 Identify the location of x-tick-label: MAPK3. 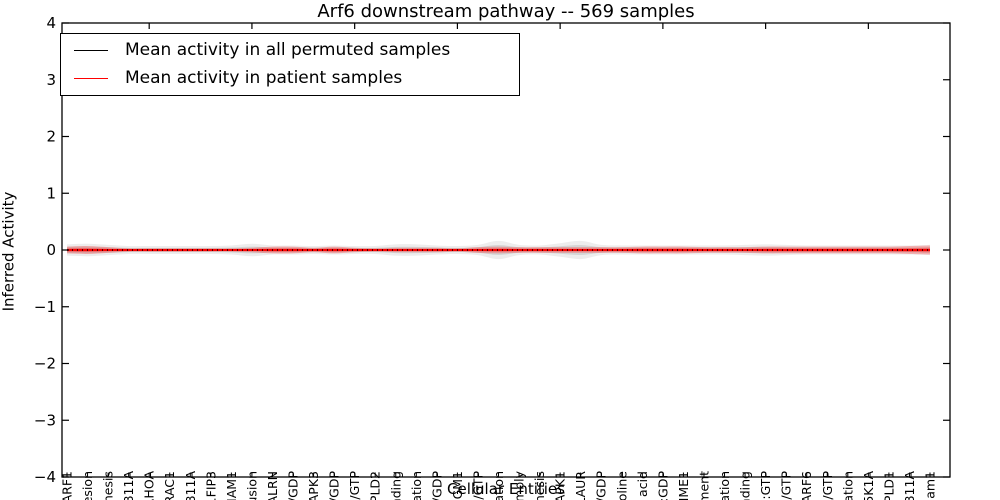
(313, 485).